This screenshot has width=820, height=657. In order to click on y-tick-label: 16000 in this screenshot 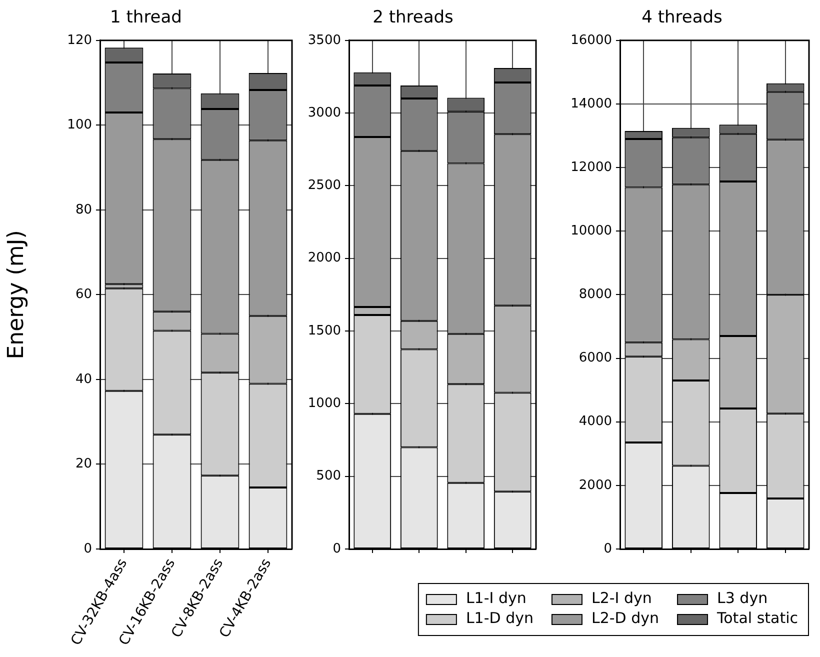, I will do `click(591, 40)`.